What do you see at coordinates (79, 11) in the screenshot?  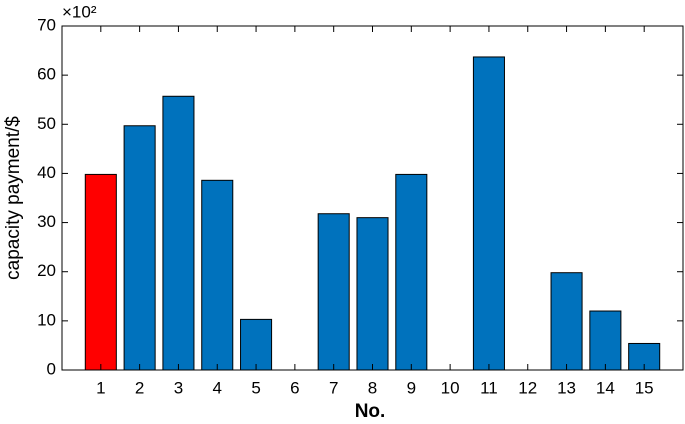 I see `y-multiplier: ×10²` at bounding box center [79, 11].